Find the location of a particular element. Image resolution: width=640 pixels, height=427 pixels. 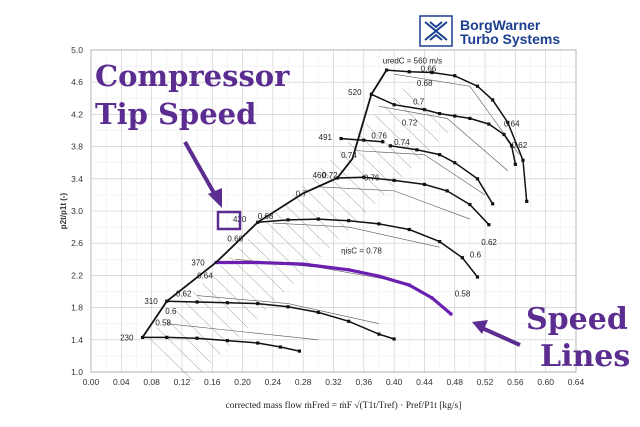

speed-label-230: 230 is located at coordinates (127, 337).